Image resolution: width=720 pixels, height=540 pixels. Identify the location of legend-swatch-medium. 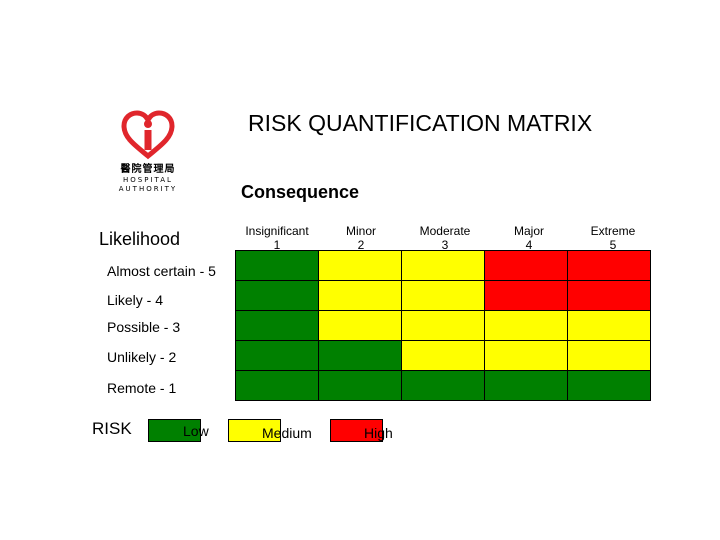
(254, 430).